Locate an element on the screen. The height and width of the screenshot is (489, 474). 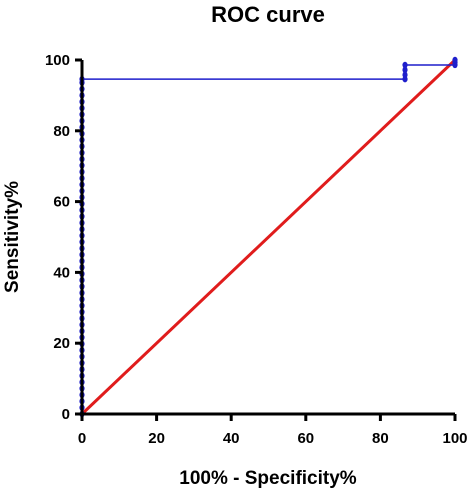
x-tick-label: 80 is located at coordinates (380, 438).